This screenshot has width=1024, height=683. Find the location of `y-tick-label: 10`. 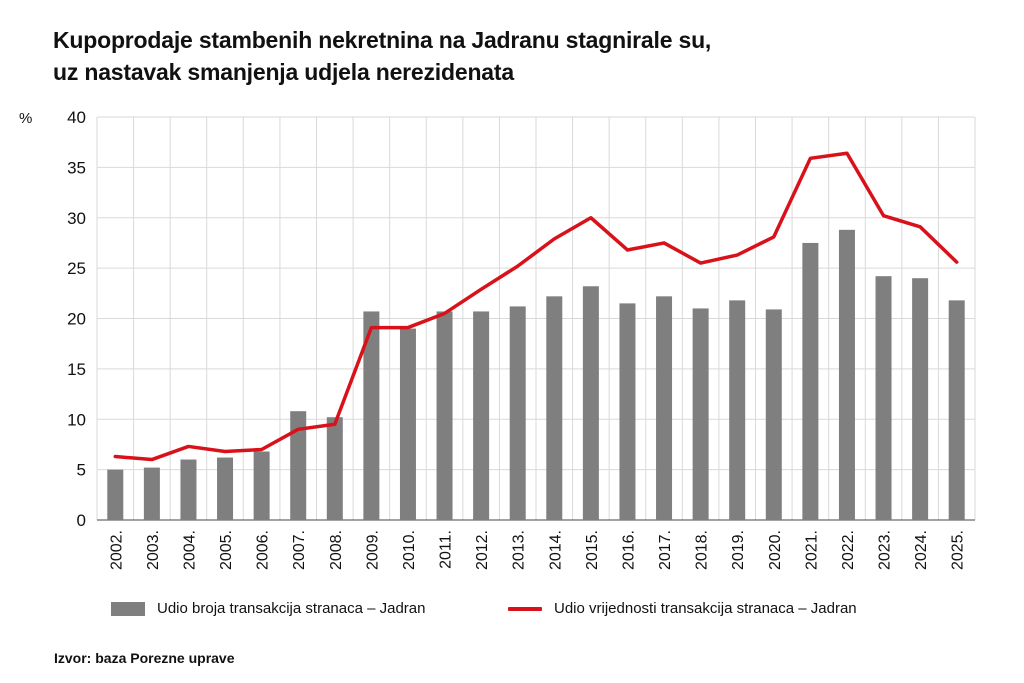

y-tick-label: 10 is located at coordinates (76, 419).